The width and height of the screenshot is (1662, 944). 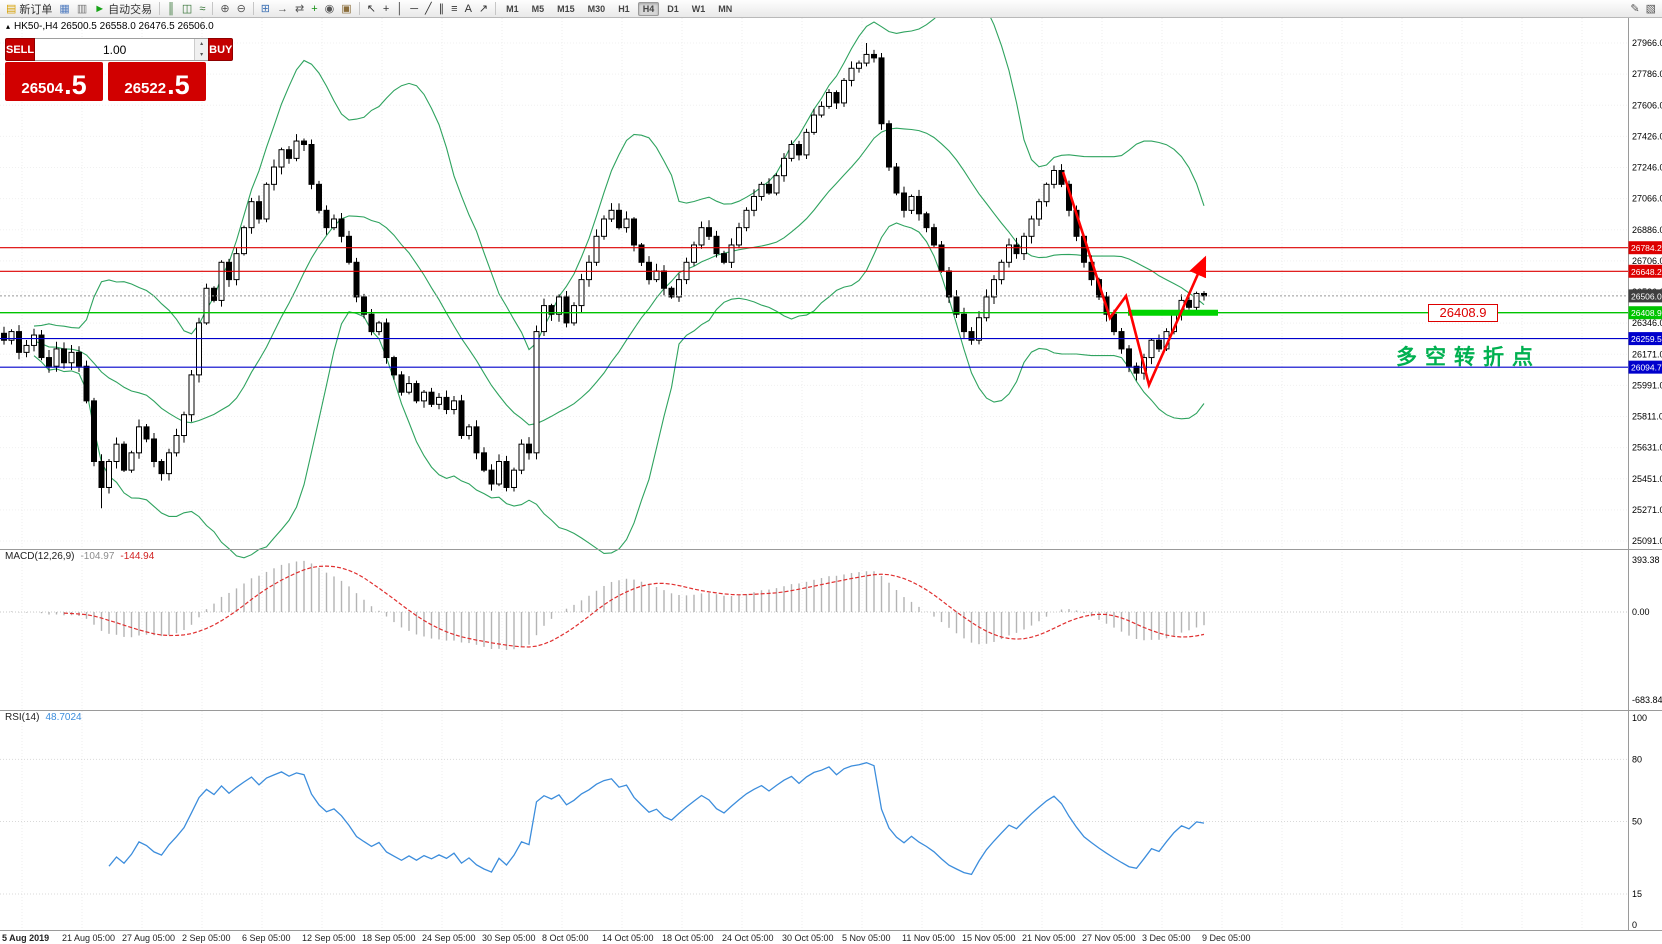 What do you see at coordinates (22, 717) in the screenshot?
I see `rsi-name: RSI(14)` at bounding box center [22, 717].